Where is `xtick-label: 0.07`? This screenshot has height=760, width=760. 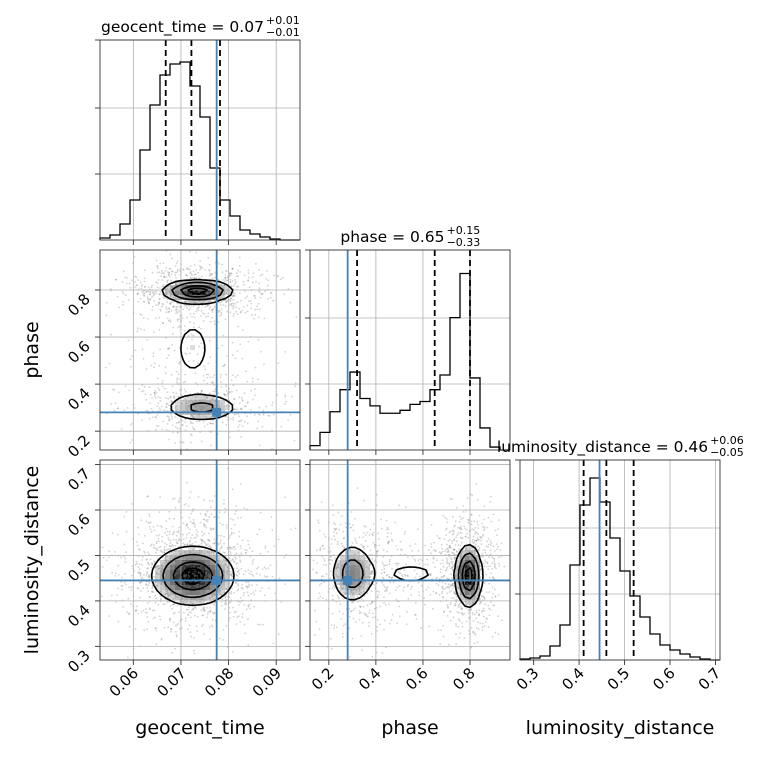
xtick-label: 0.07 is located at coordinates (171, 682).